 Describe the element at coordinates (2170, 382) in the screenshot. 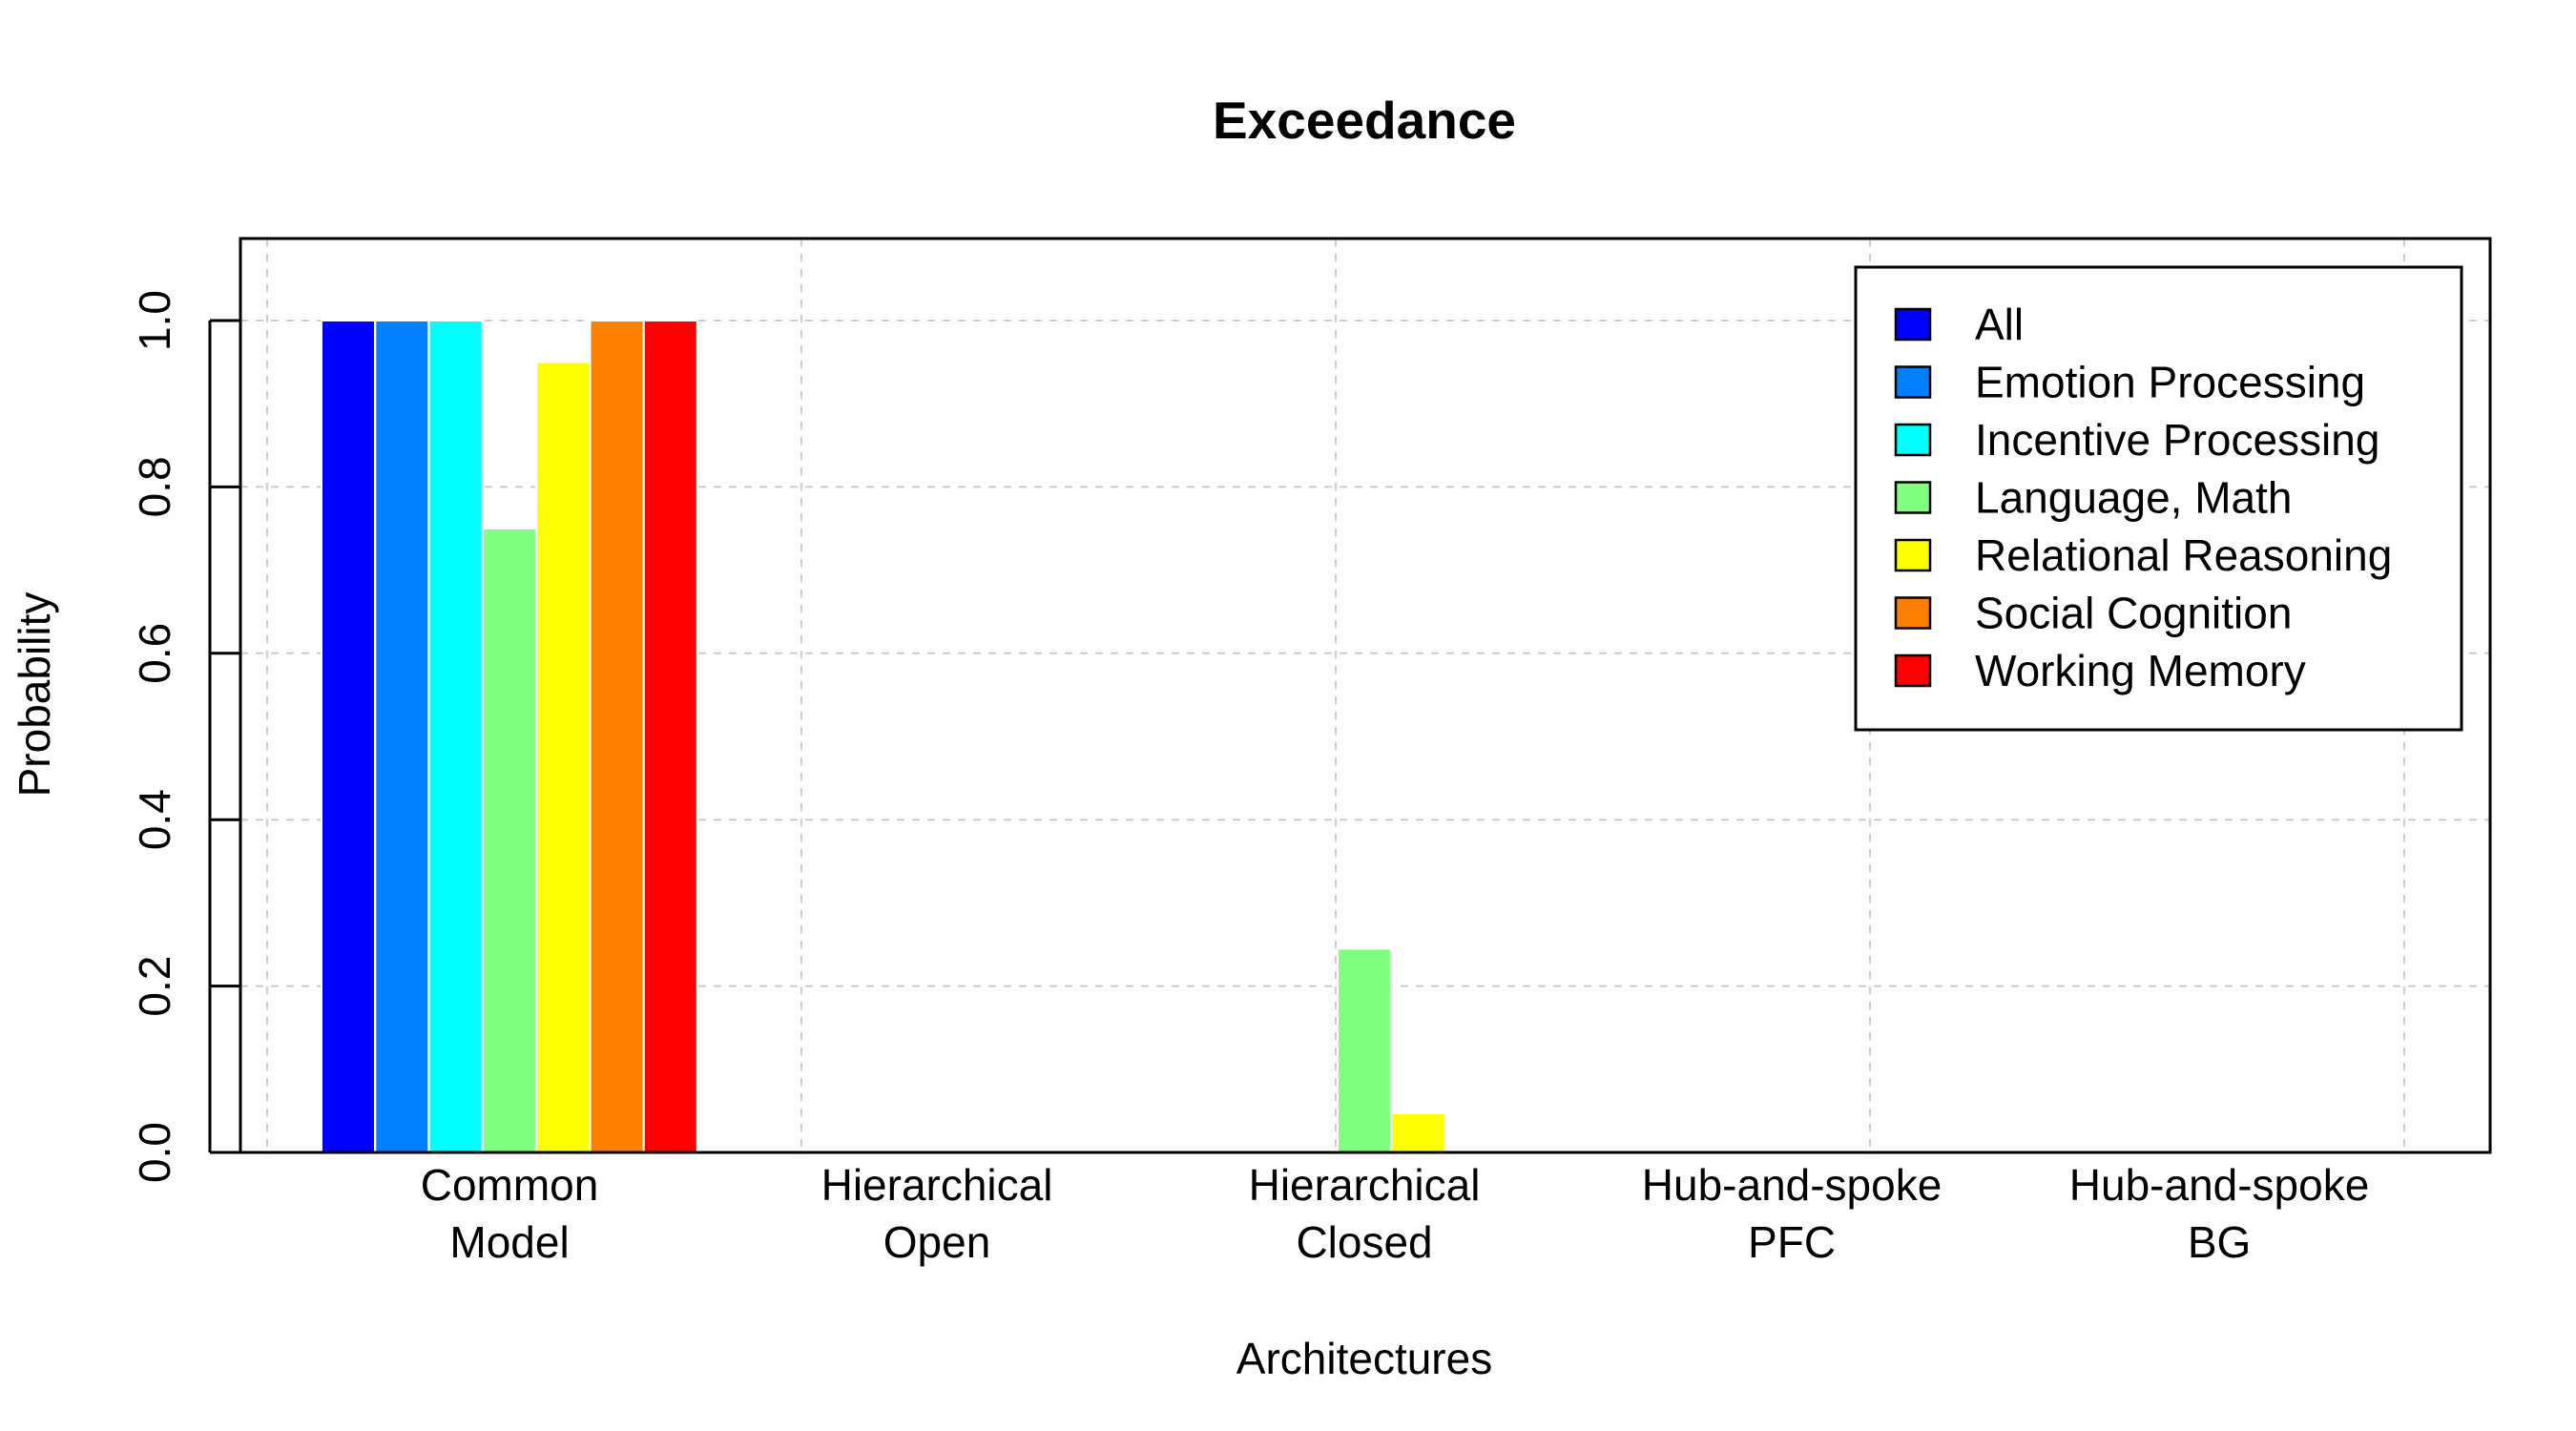

I see `legend-label: Emotion Processing` at that location.